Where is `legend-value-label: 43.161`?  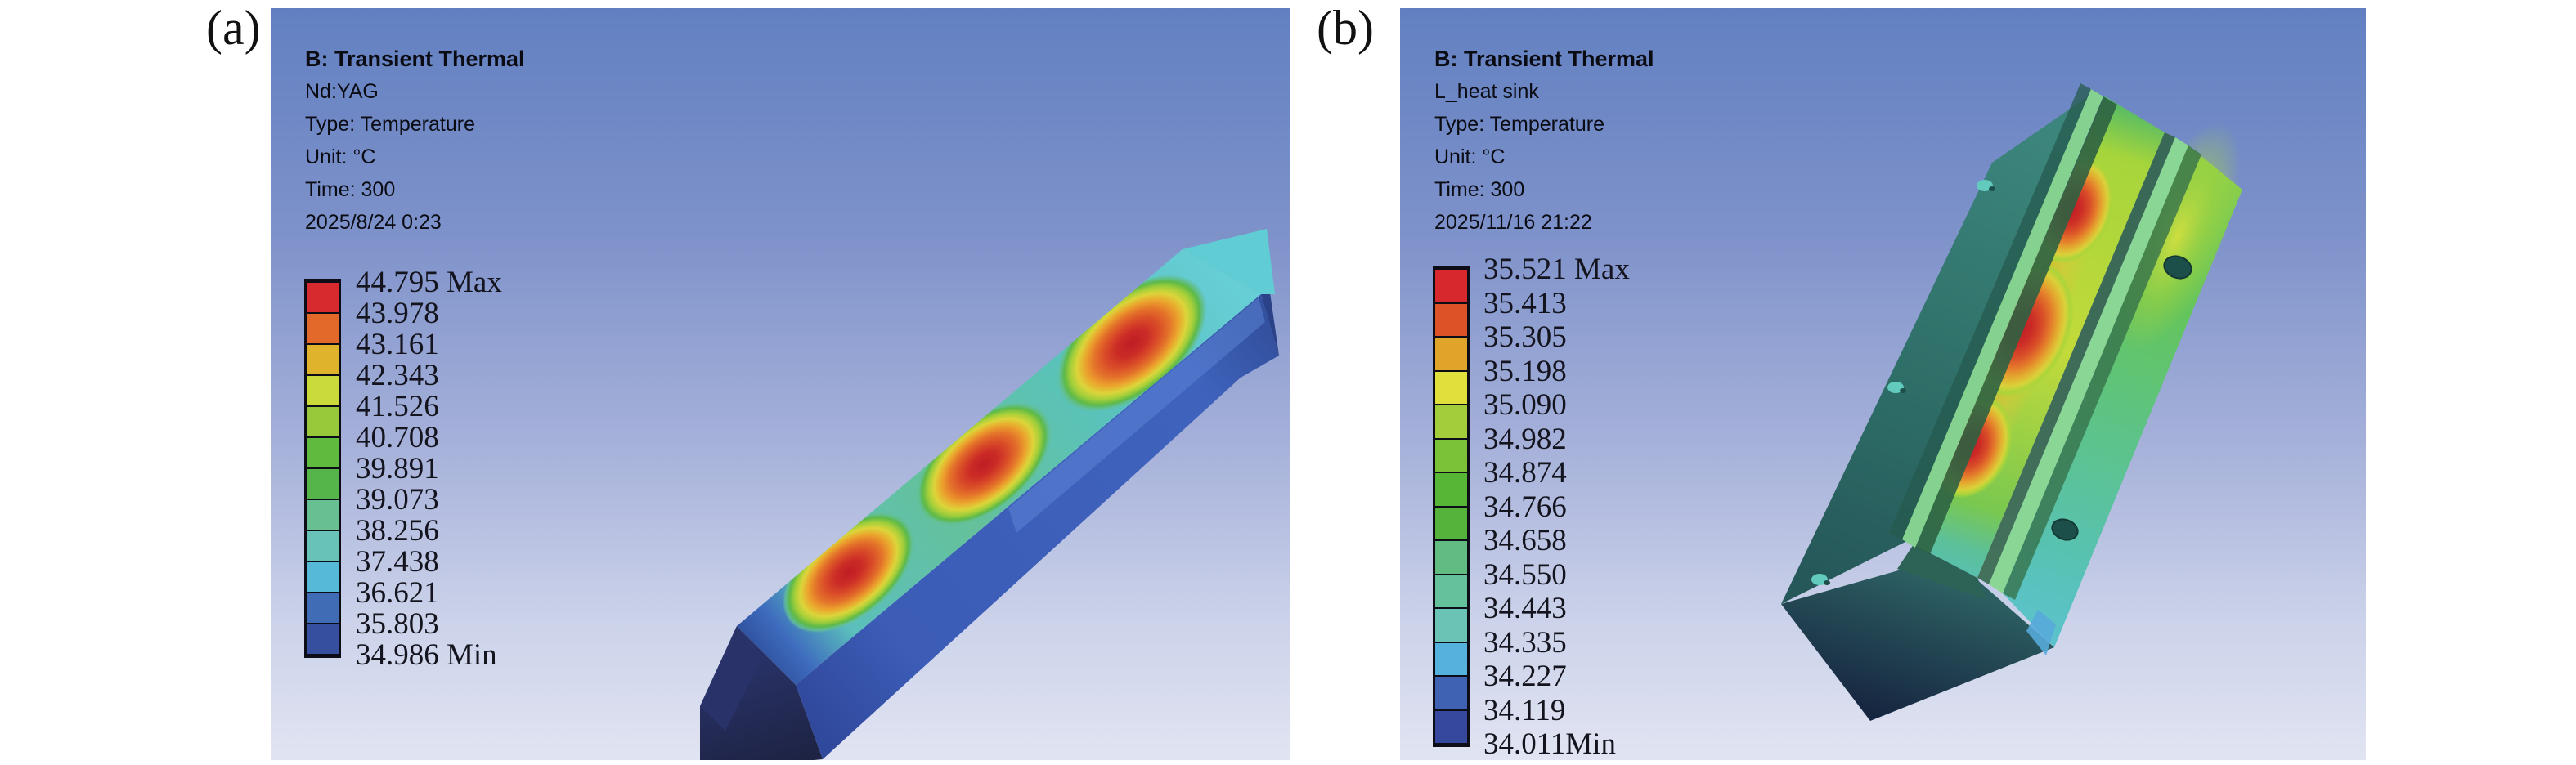 legend-value-label: 43.161 is located at coordinates (397, 345).